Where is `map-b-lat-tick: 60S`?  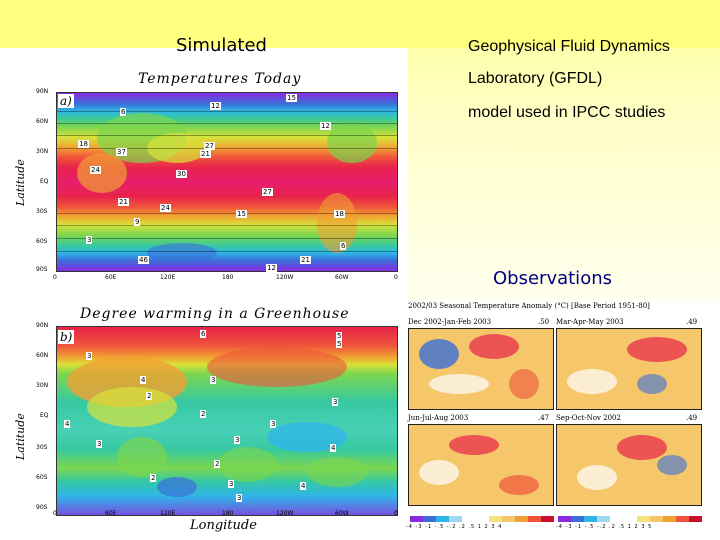
map-b-lat-tick: 60S is located at coordinates (42, 477).